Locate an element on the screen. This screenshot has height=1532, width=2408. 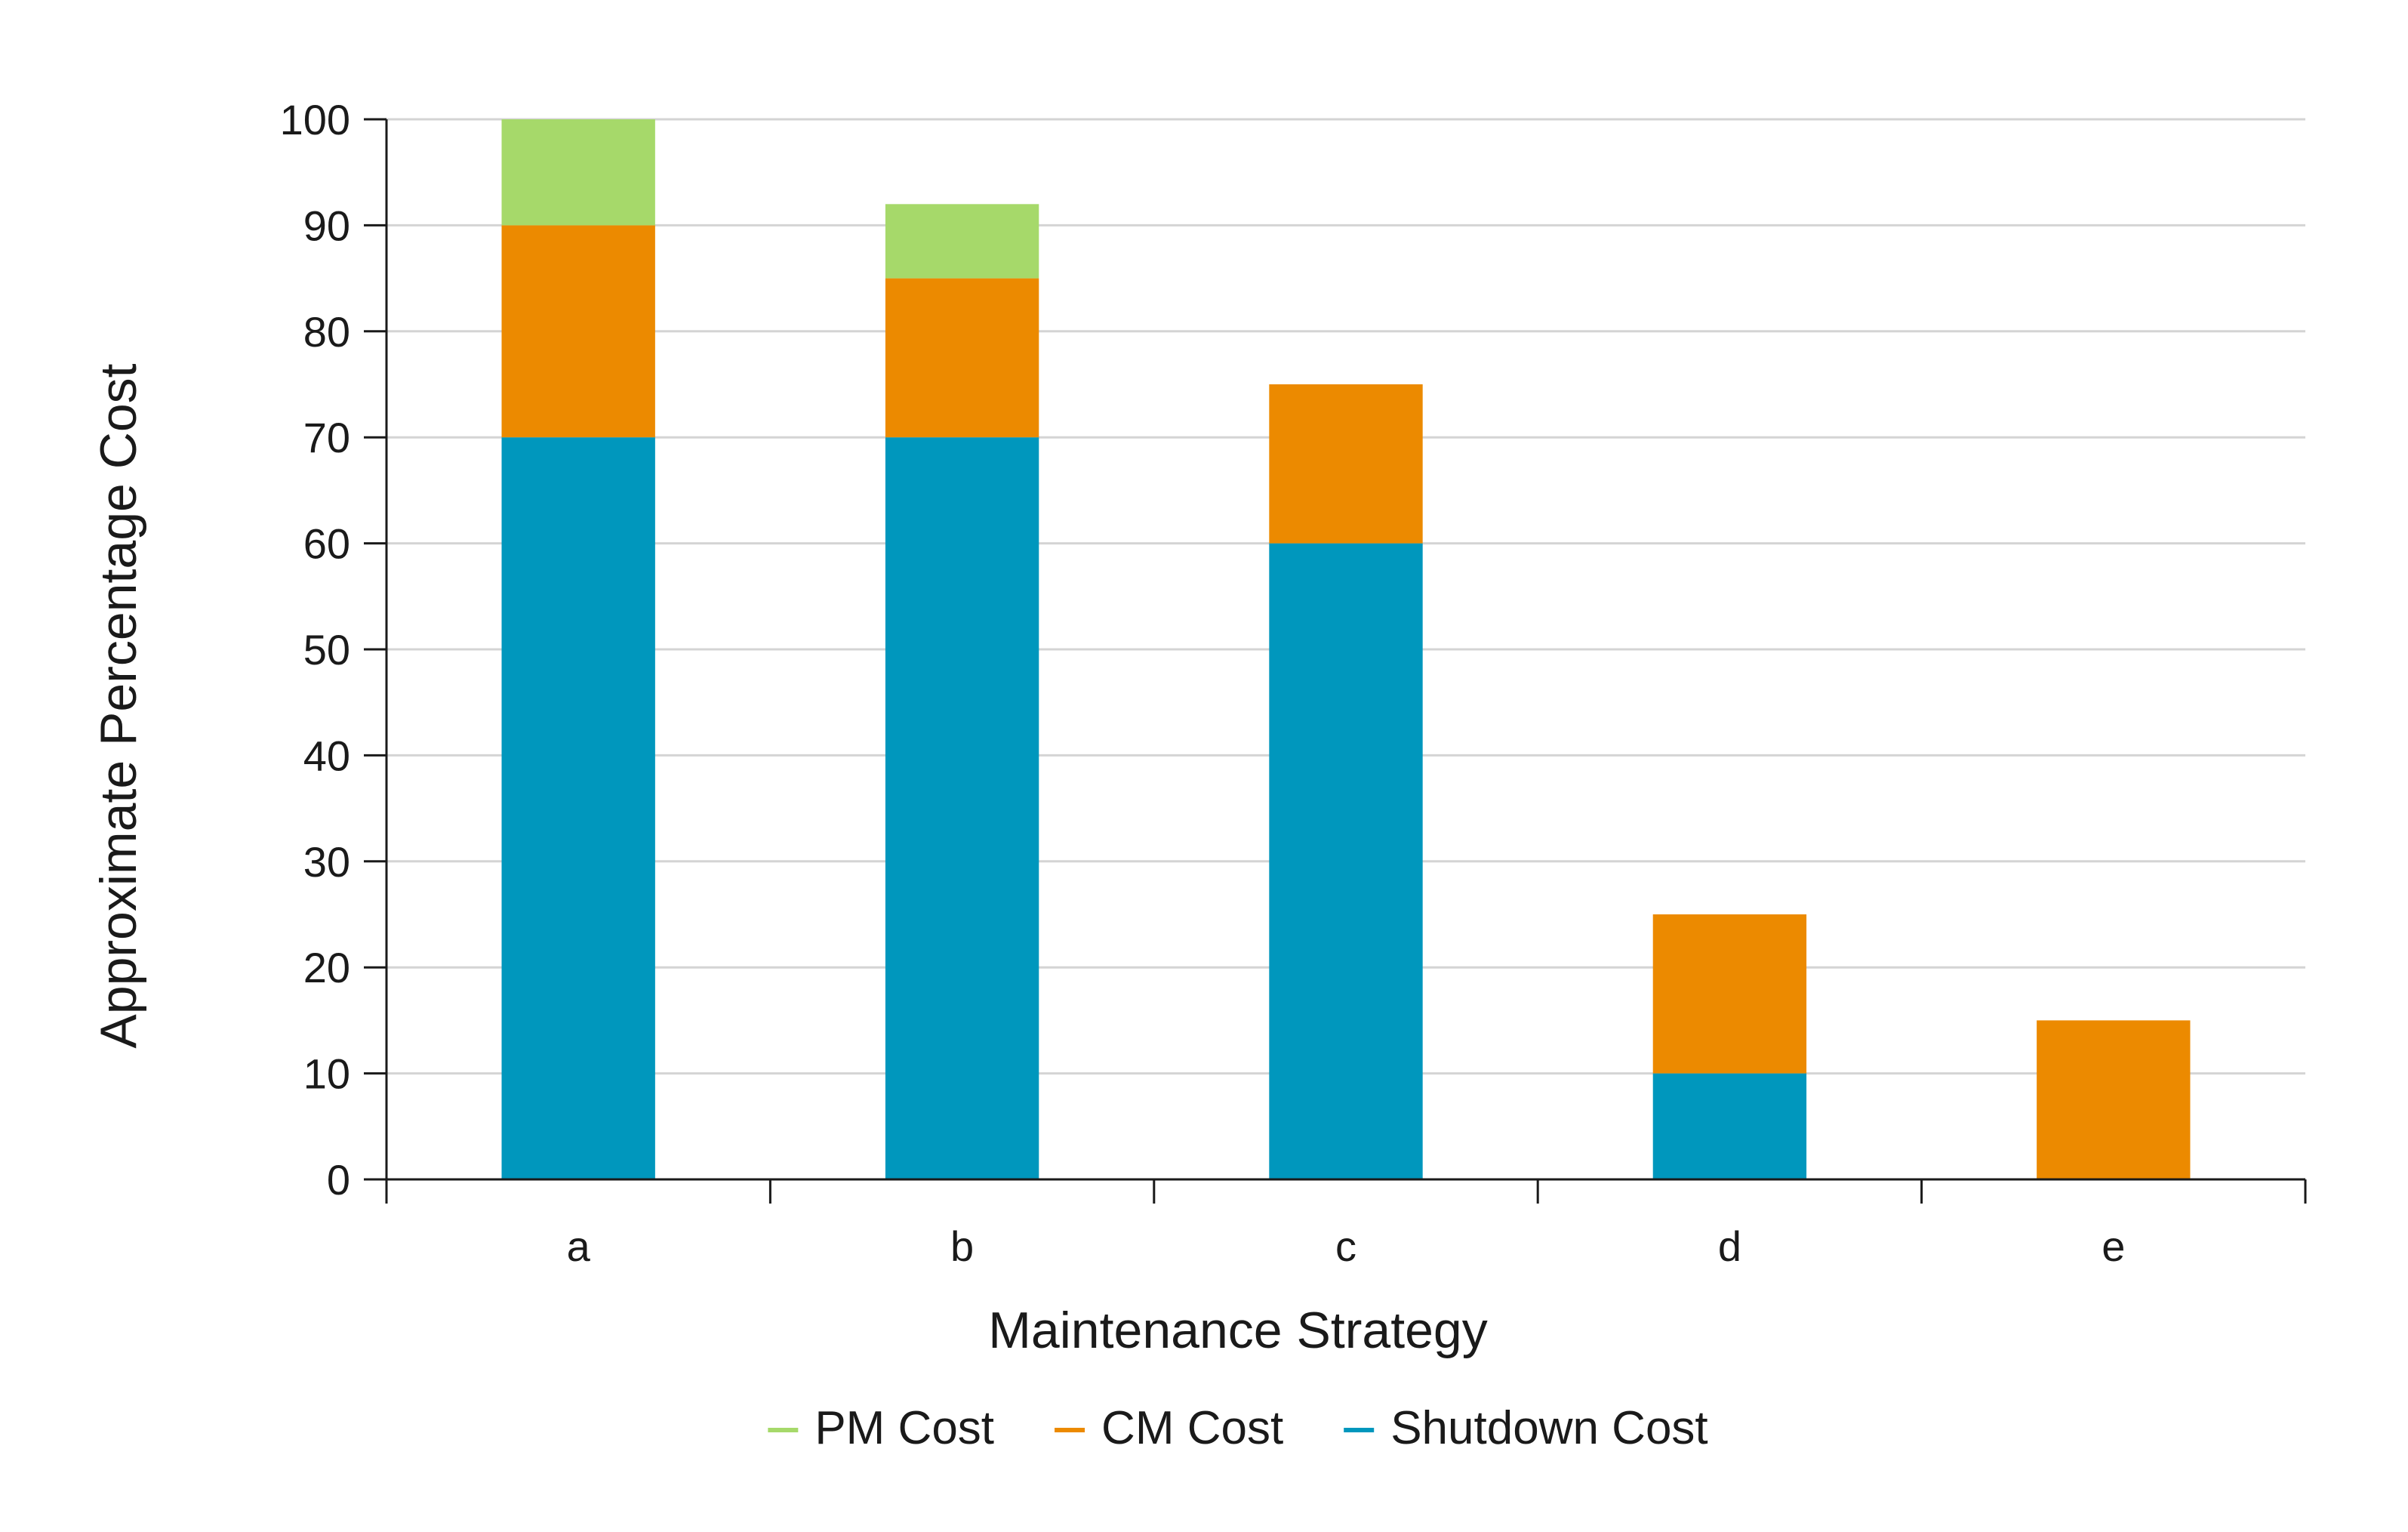
bar-a-shutdown-cost is located at coordinates (578, 808).